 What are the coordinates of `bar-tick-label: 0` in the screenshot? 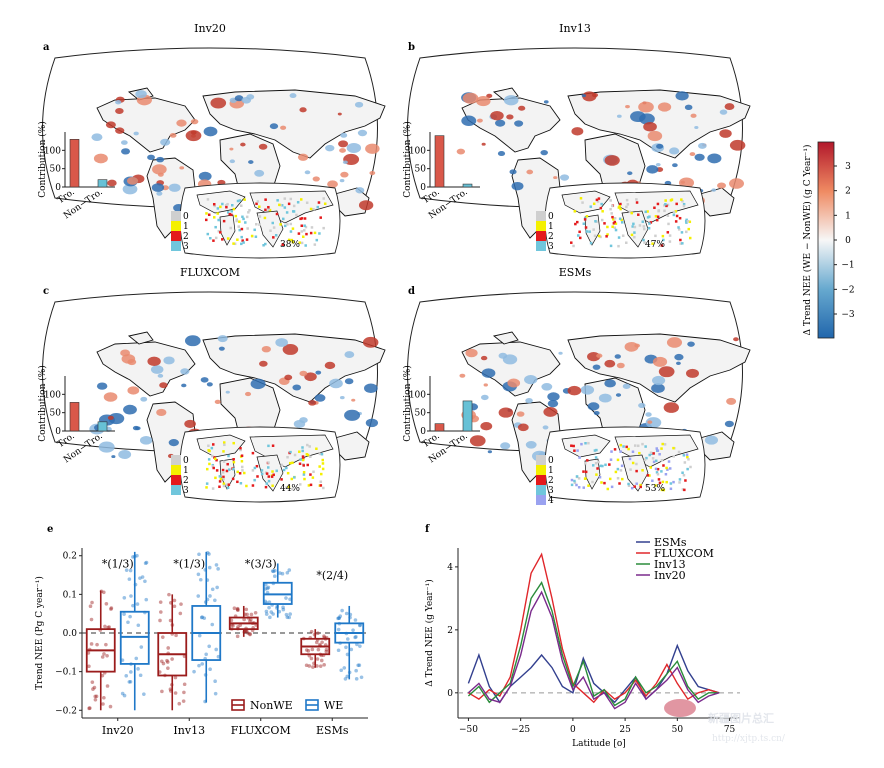 It's located at (58, 188).